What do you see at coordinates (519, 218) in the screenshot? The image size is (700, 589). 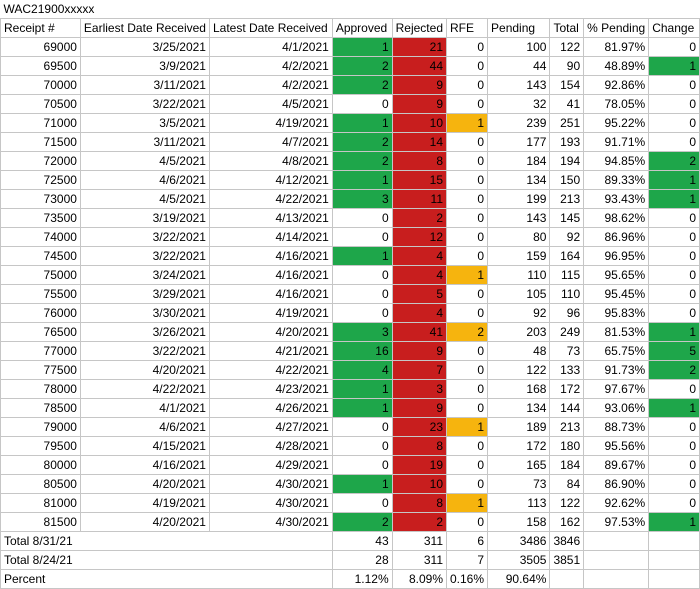 I see `cell-pending: 143` at bounding box center [519, 218].